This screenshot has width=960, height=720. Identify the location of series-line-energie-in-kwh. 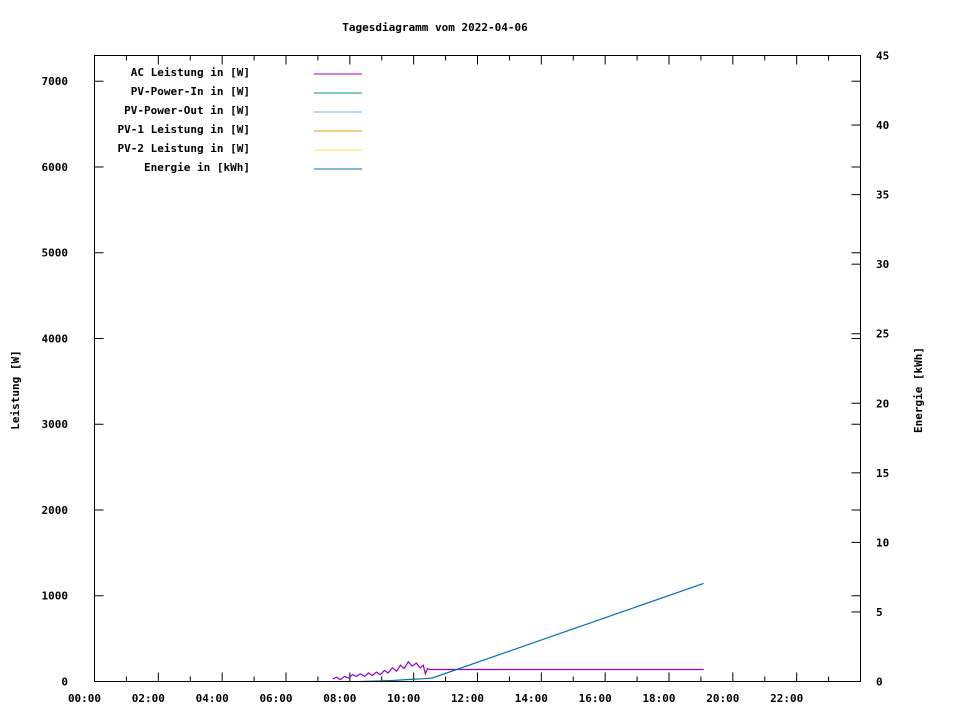
(532, 632).